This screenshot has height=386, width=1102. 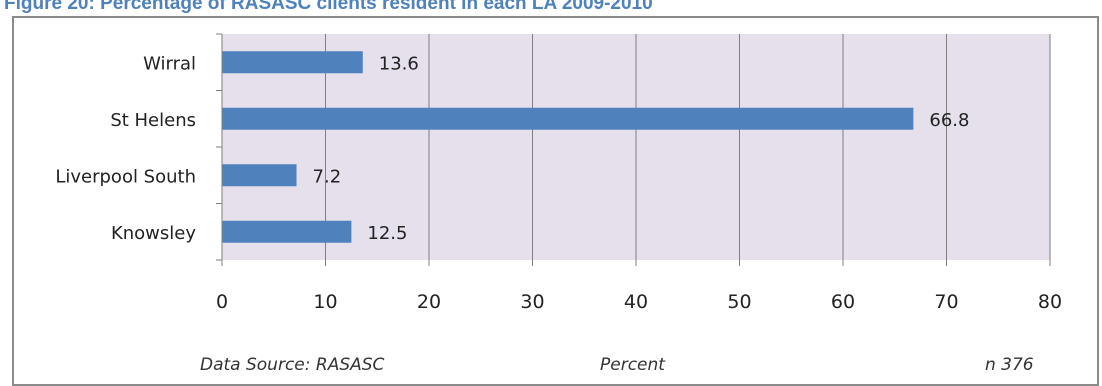 What do you see at coordinates (843, 302) in the screenshot?
I see `x-tick-label-60: 60` at bounding box center [843, 302].